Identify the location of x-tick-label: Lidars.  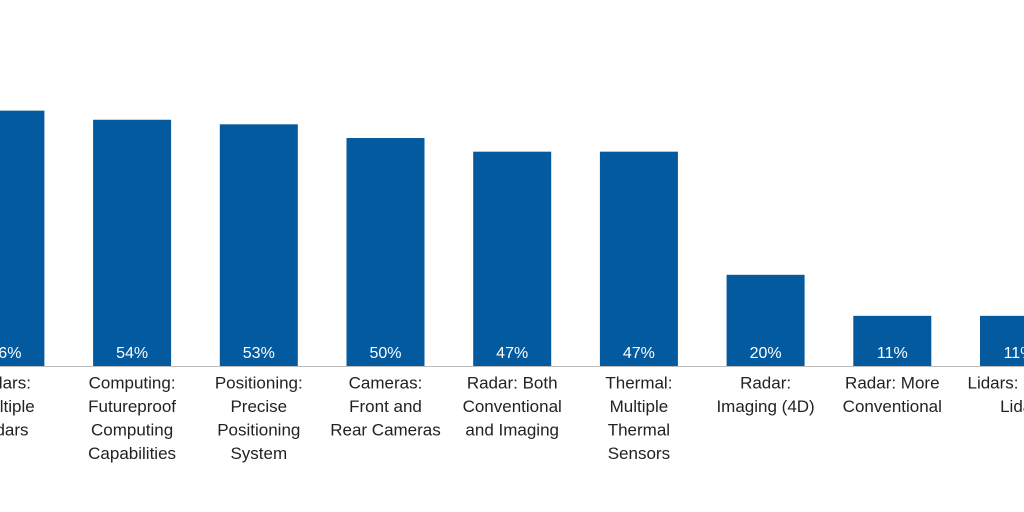
(14, 429).